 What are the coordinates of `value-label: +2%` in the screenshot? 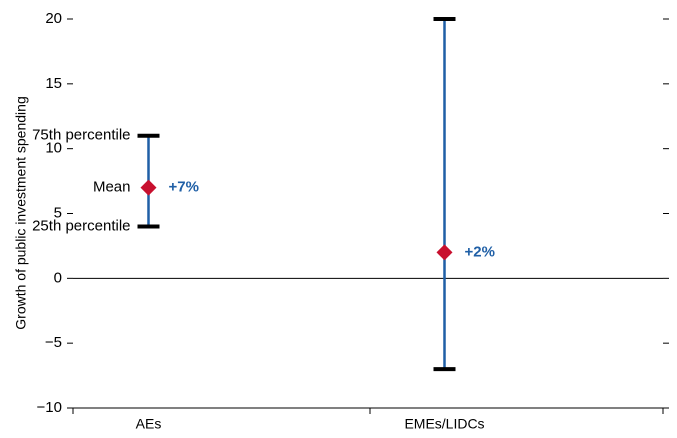 It's located at (480, 251).